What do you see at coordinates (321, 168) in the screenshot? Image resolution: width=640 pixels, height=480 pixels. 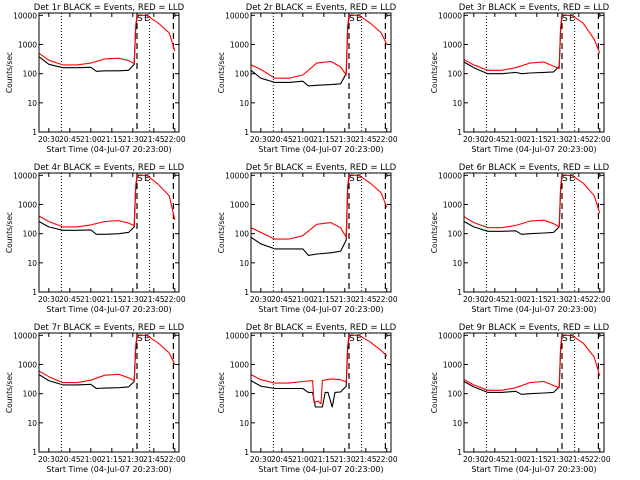 I see `panel-title: Det 5r BLACK = Events, RED = LLD` at bounding box center [321, 168].